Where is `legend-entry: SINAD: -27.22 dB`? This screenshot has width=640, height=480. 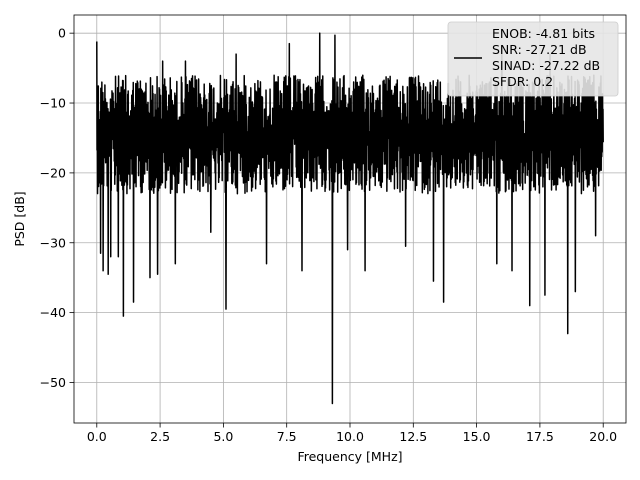
legend-entry: SINAD: -27.22 dB is located at coordinates (546, 65).